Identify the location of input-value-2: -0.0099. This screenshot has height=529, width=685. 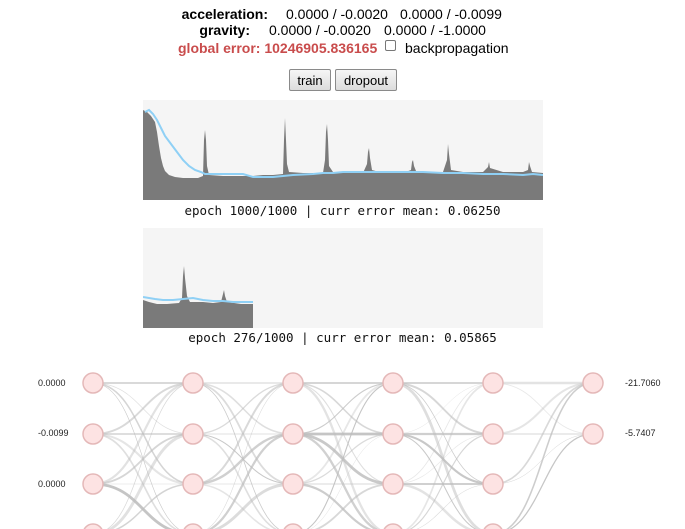
(53, 433).